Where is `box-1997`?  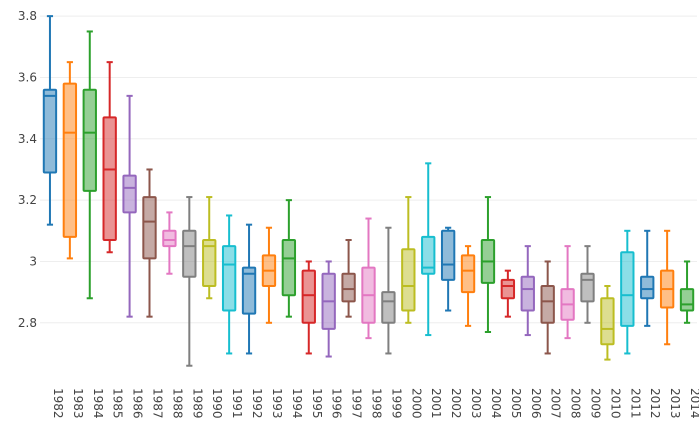 box-1997 is located at coordinates (348, 278).